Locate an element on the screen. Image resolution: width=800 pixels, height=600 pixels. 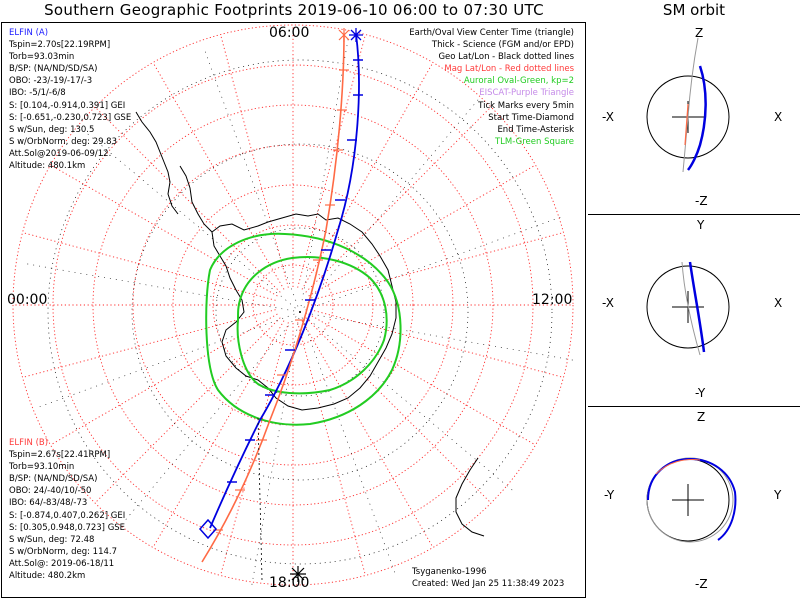
panel2-label-bottom: -Y is located at coordinates (700, 393).